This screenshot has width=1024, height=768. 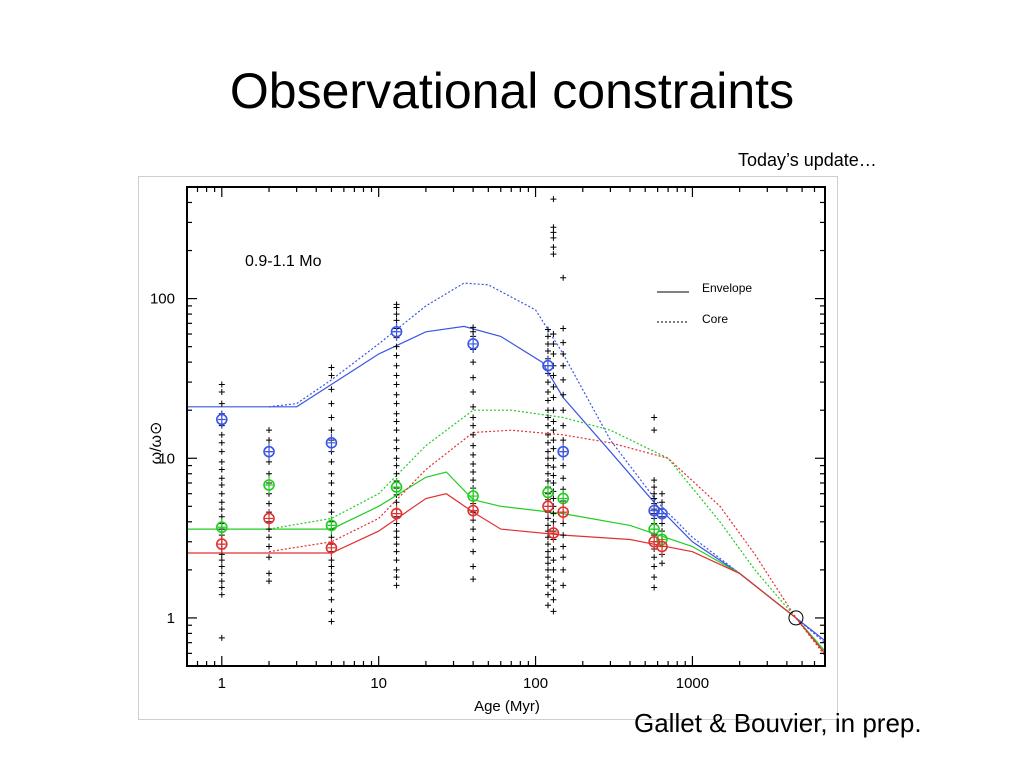 I want to click on percentile-point-blue, so click(x=269, y=451).